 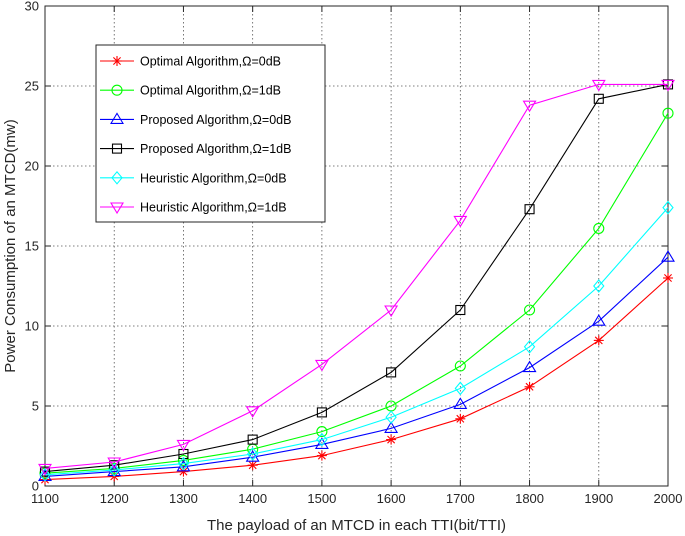 What do you see at coordinates (117, 177) in the screenshot?
I see `legend-marker-diamond` at bounding box center [117, 177].